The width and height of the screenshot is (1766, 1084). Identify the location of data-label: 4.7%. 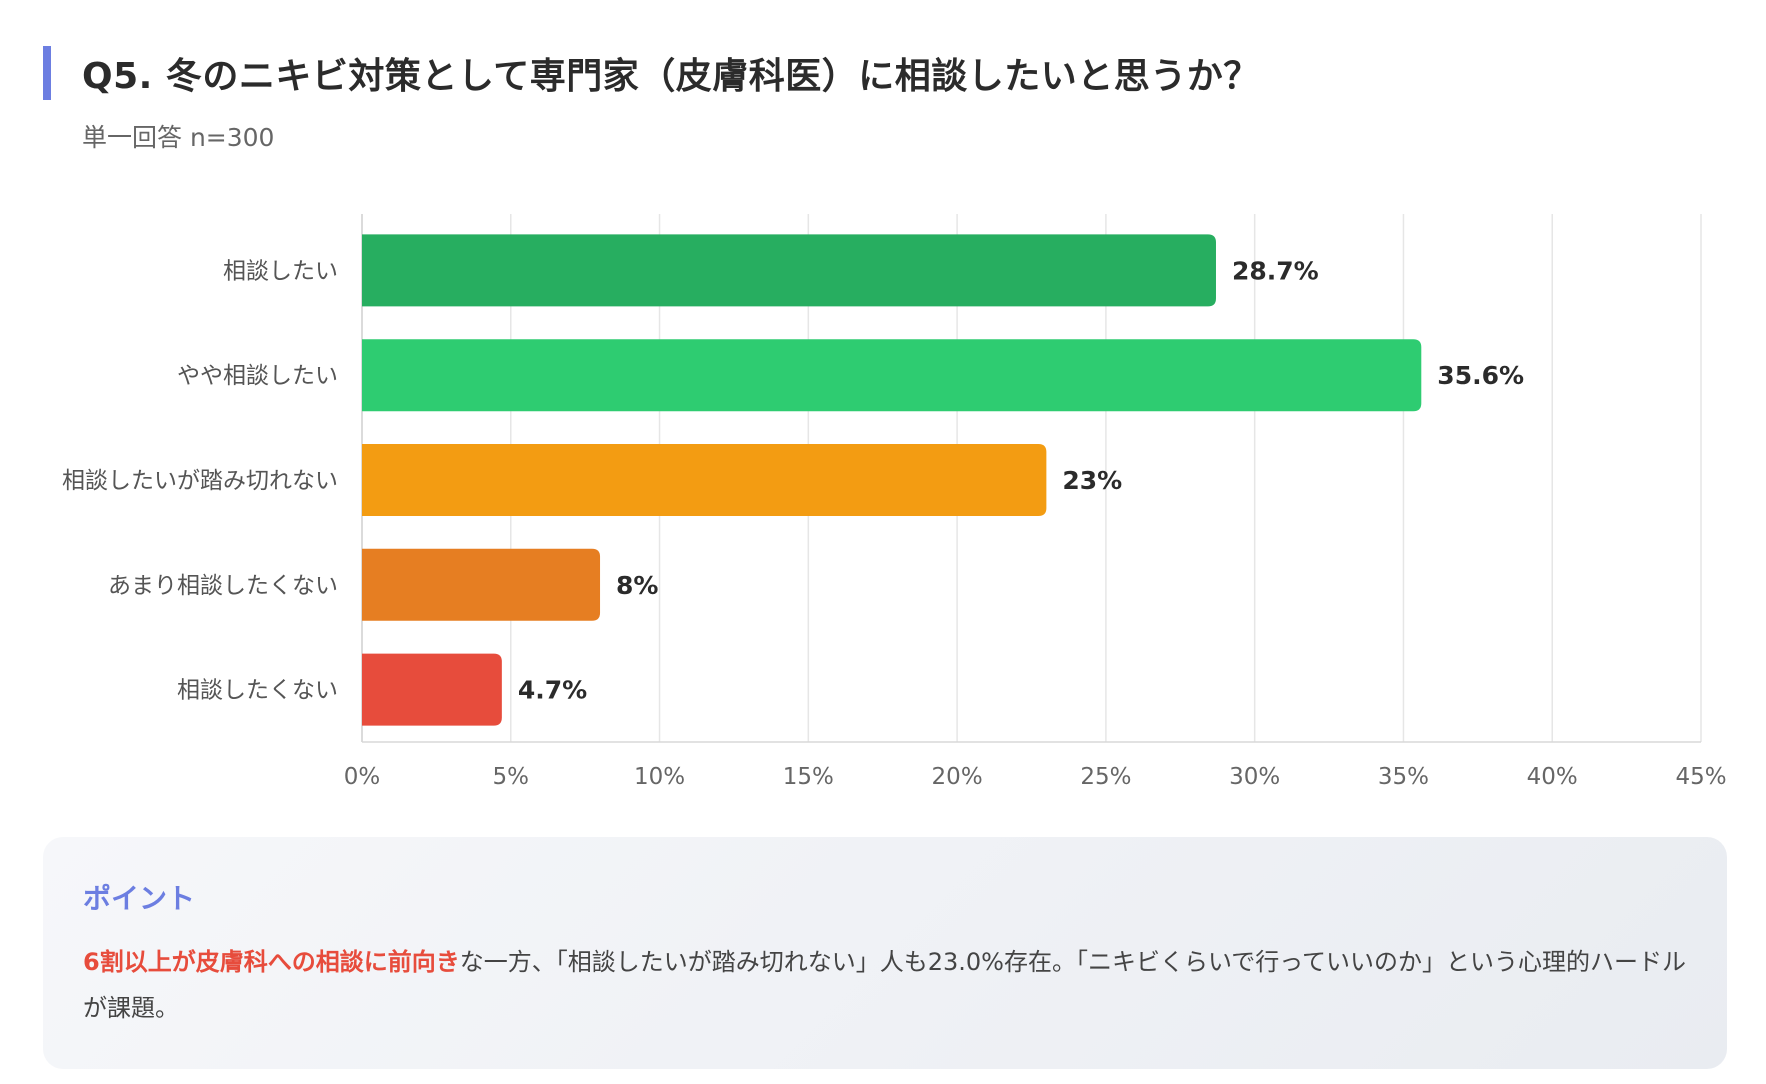
(552, 690).